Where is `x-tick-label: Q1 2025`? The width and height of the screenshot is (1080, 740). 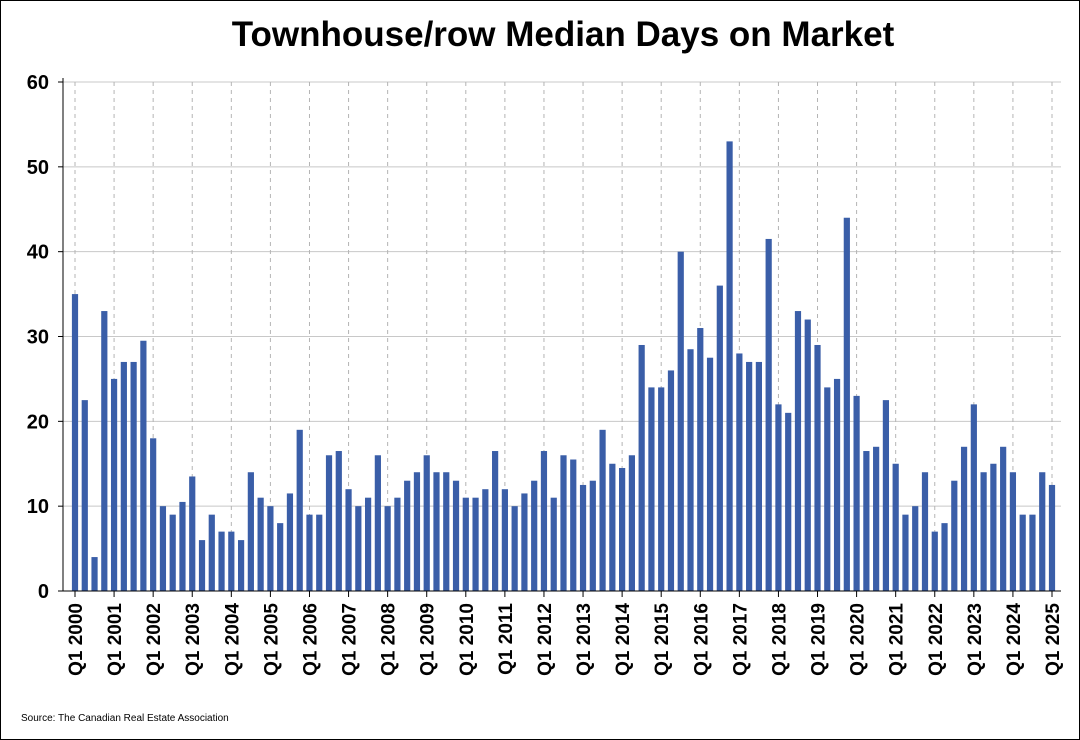 x-tick-label: Q1 2025 is located at coordinates (1053, 639).